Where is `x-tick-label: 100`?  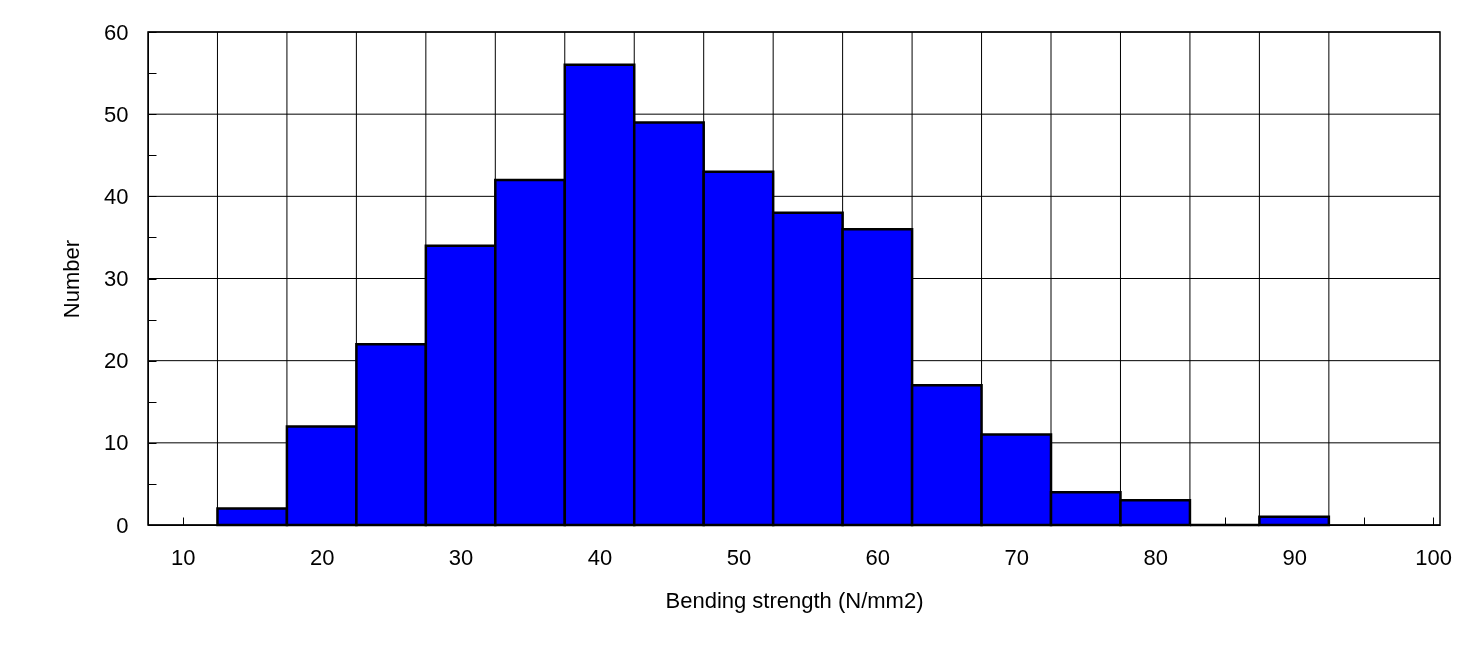 x-tick-label: 100 is located at coordinates (1433, 557).